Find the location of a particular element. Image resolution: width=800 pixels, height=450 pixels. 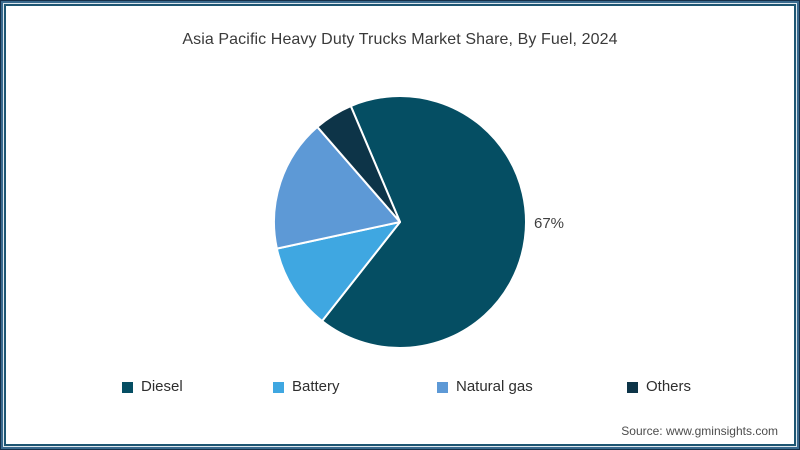

natural-gas-pie-slice is located at coordinates (337, 187).